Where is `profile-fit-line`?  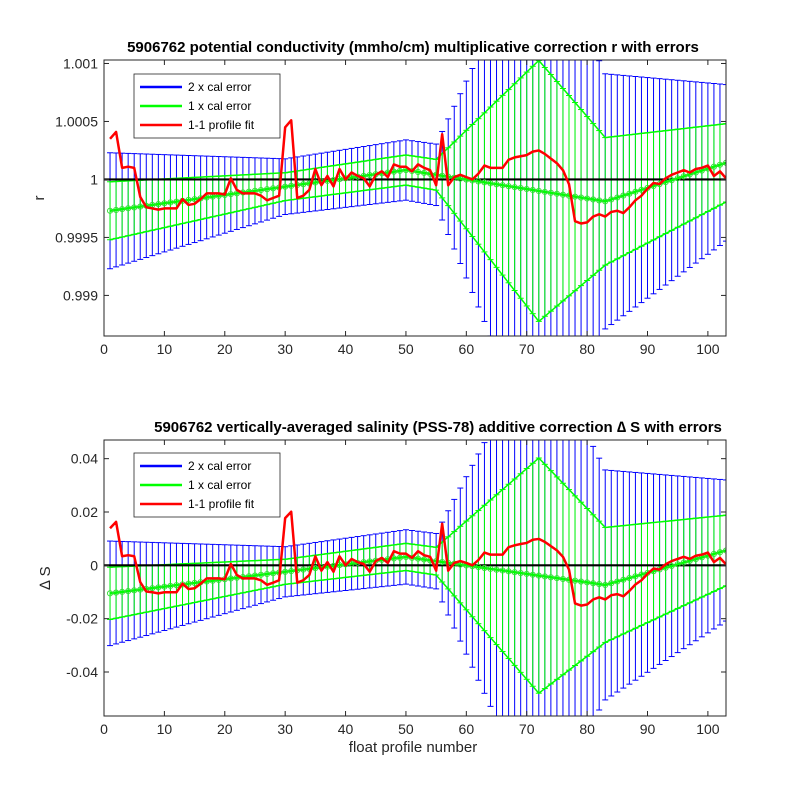
profile-fit-line is located at coordinates (417, 172).